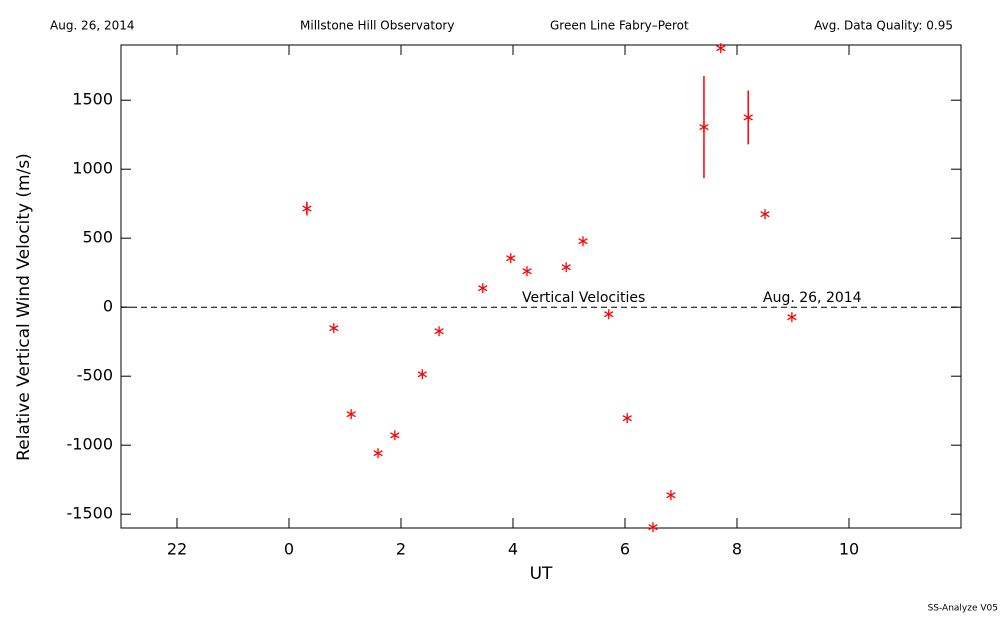 This screenshot has height=625, width=1000. What do you see at coordinates (92, 26) in the screenshot?
I see `header-date: Aug. 26, 2014` at bounding box center [92, 26].